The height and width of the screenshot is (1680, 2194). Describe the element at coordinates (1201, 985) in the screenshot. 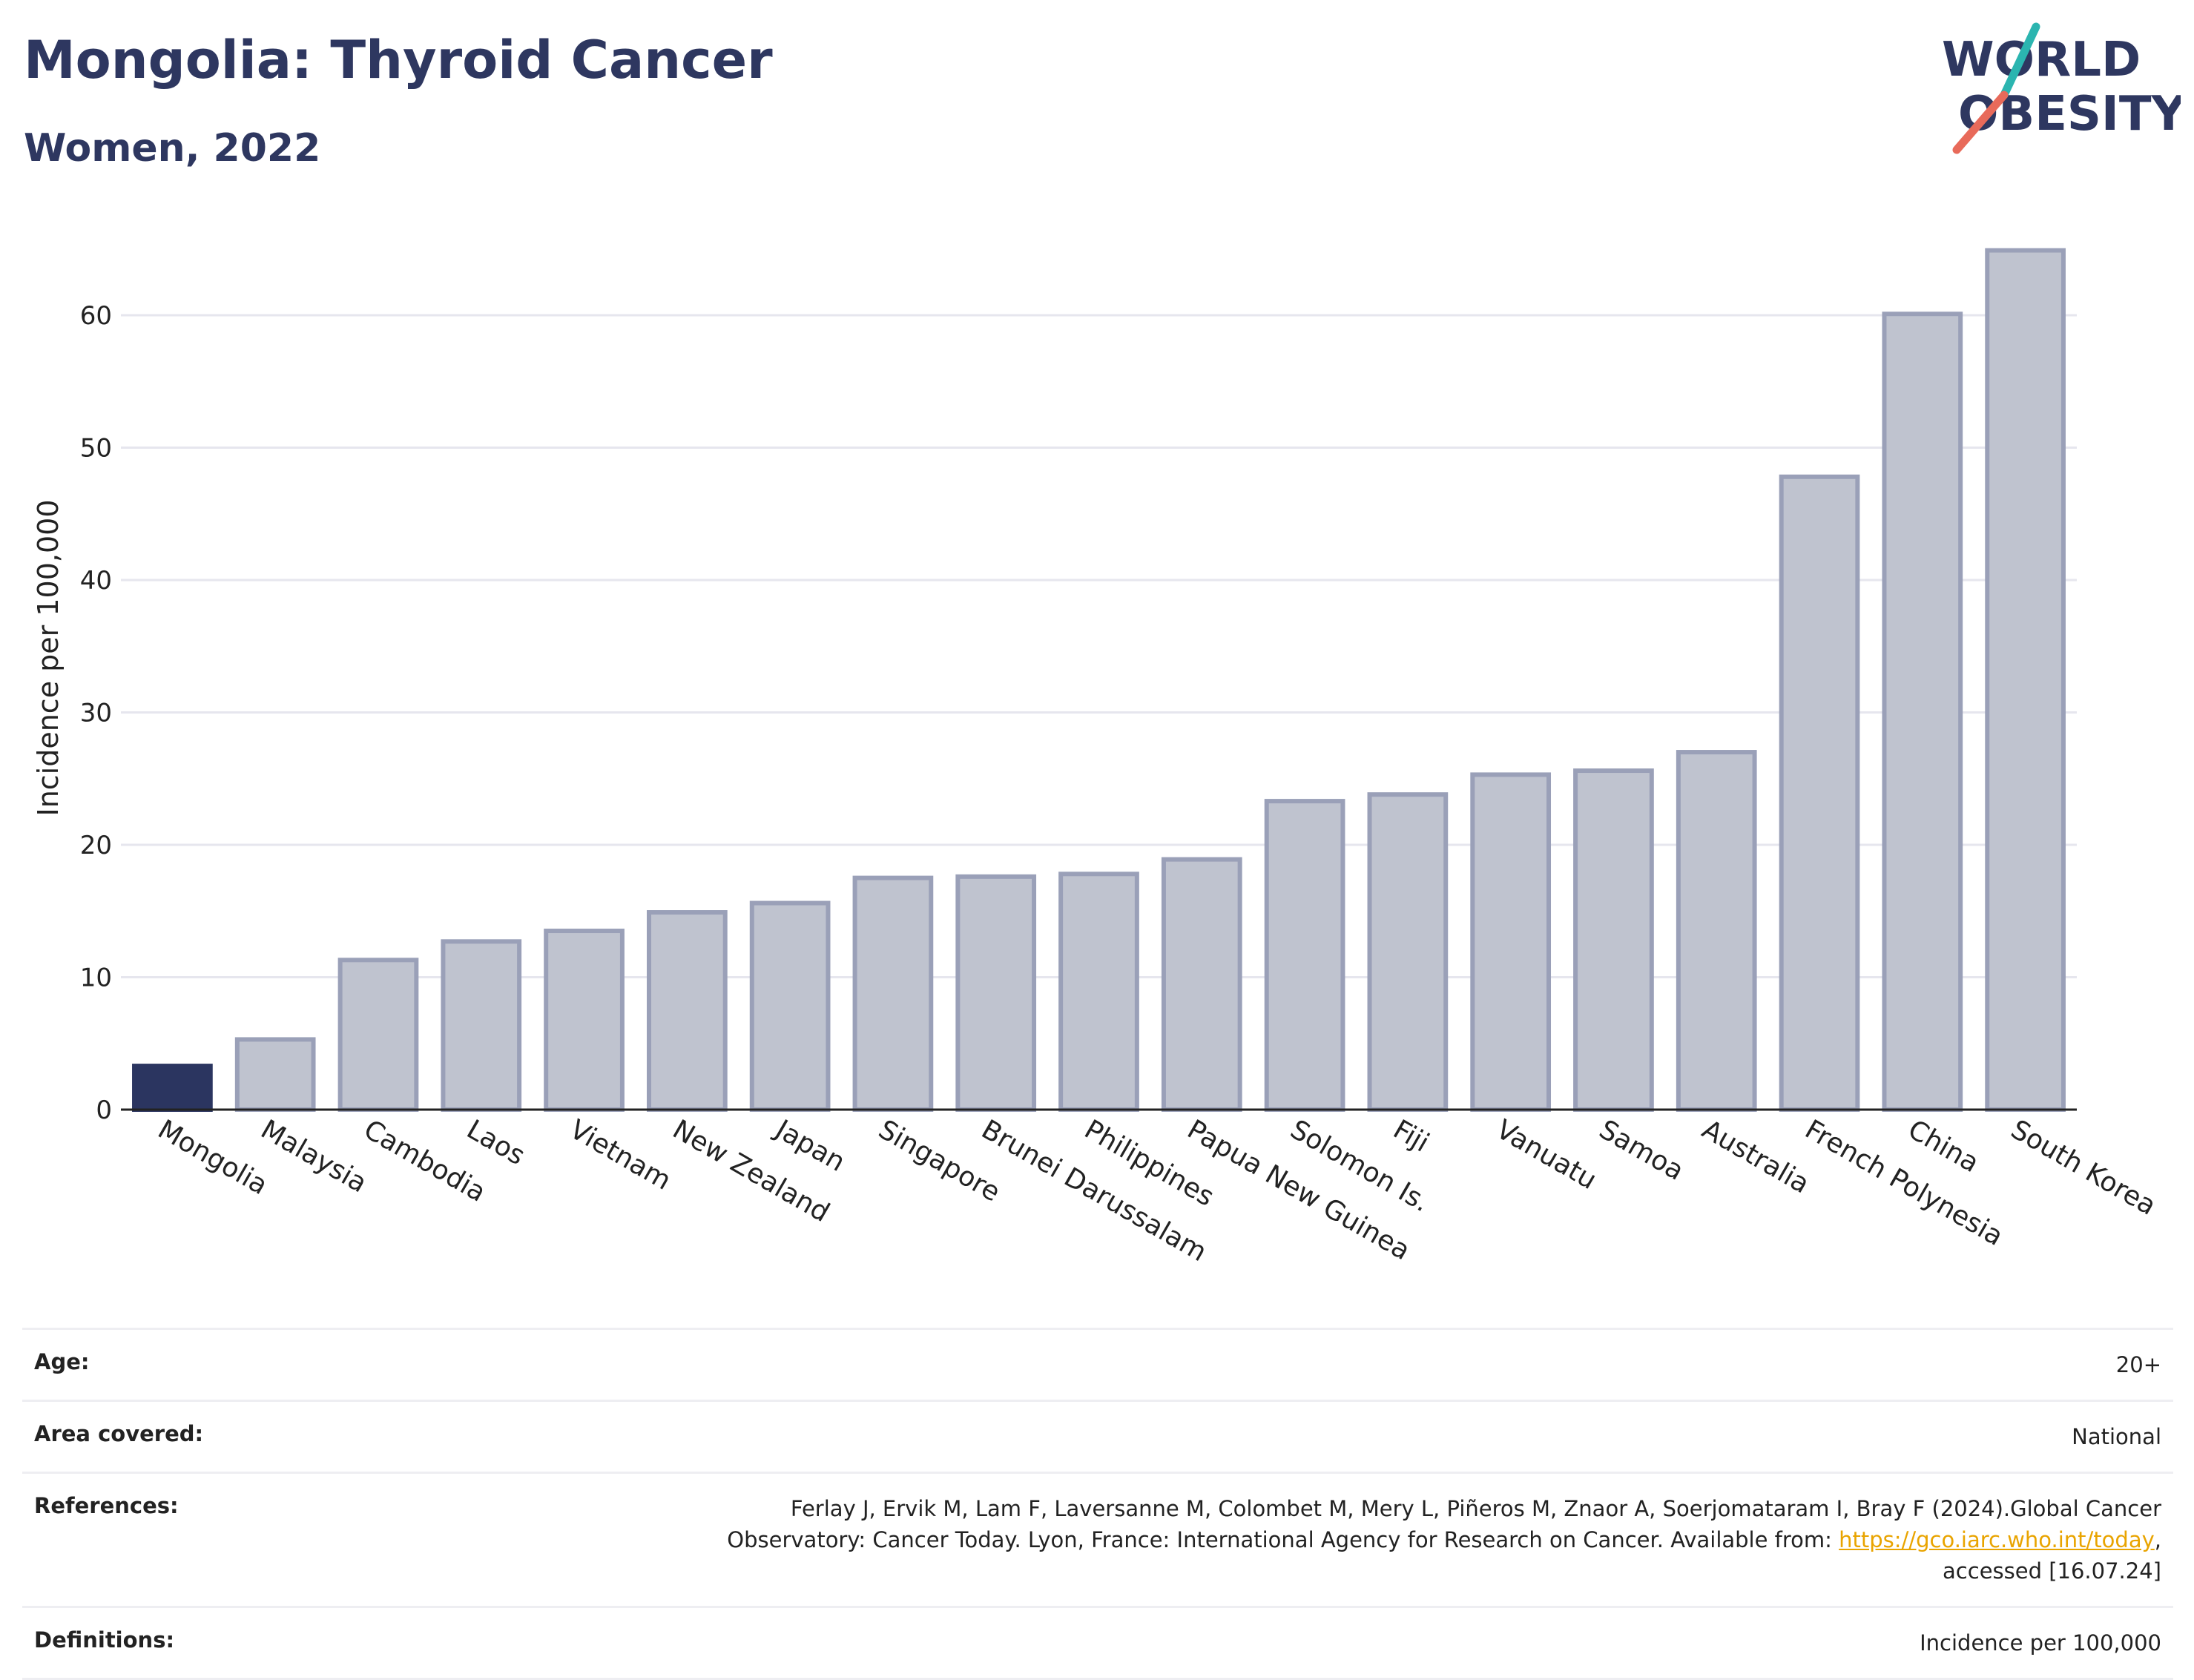

I see `bar-papua-new-guinea` at that location.